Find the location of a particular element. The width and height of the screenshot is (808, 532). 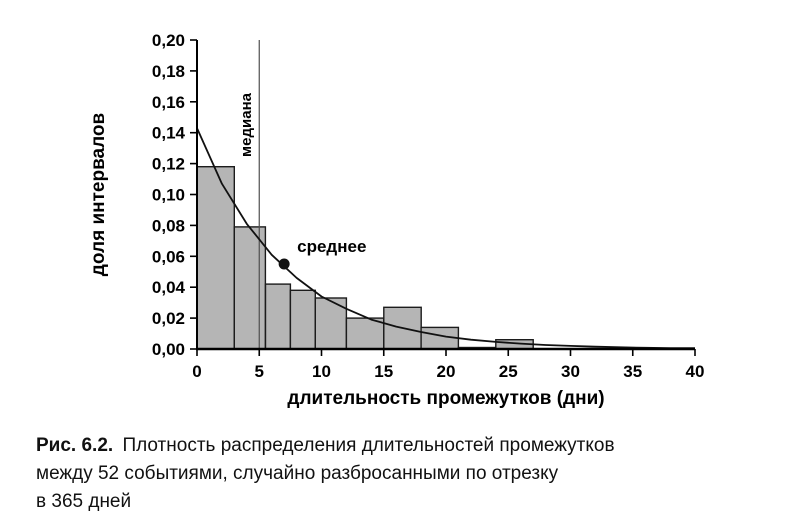

y-tick-label: 0,08 is located at coordinates (168, 225).